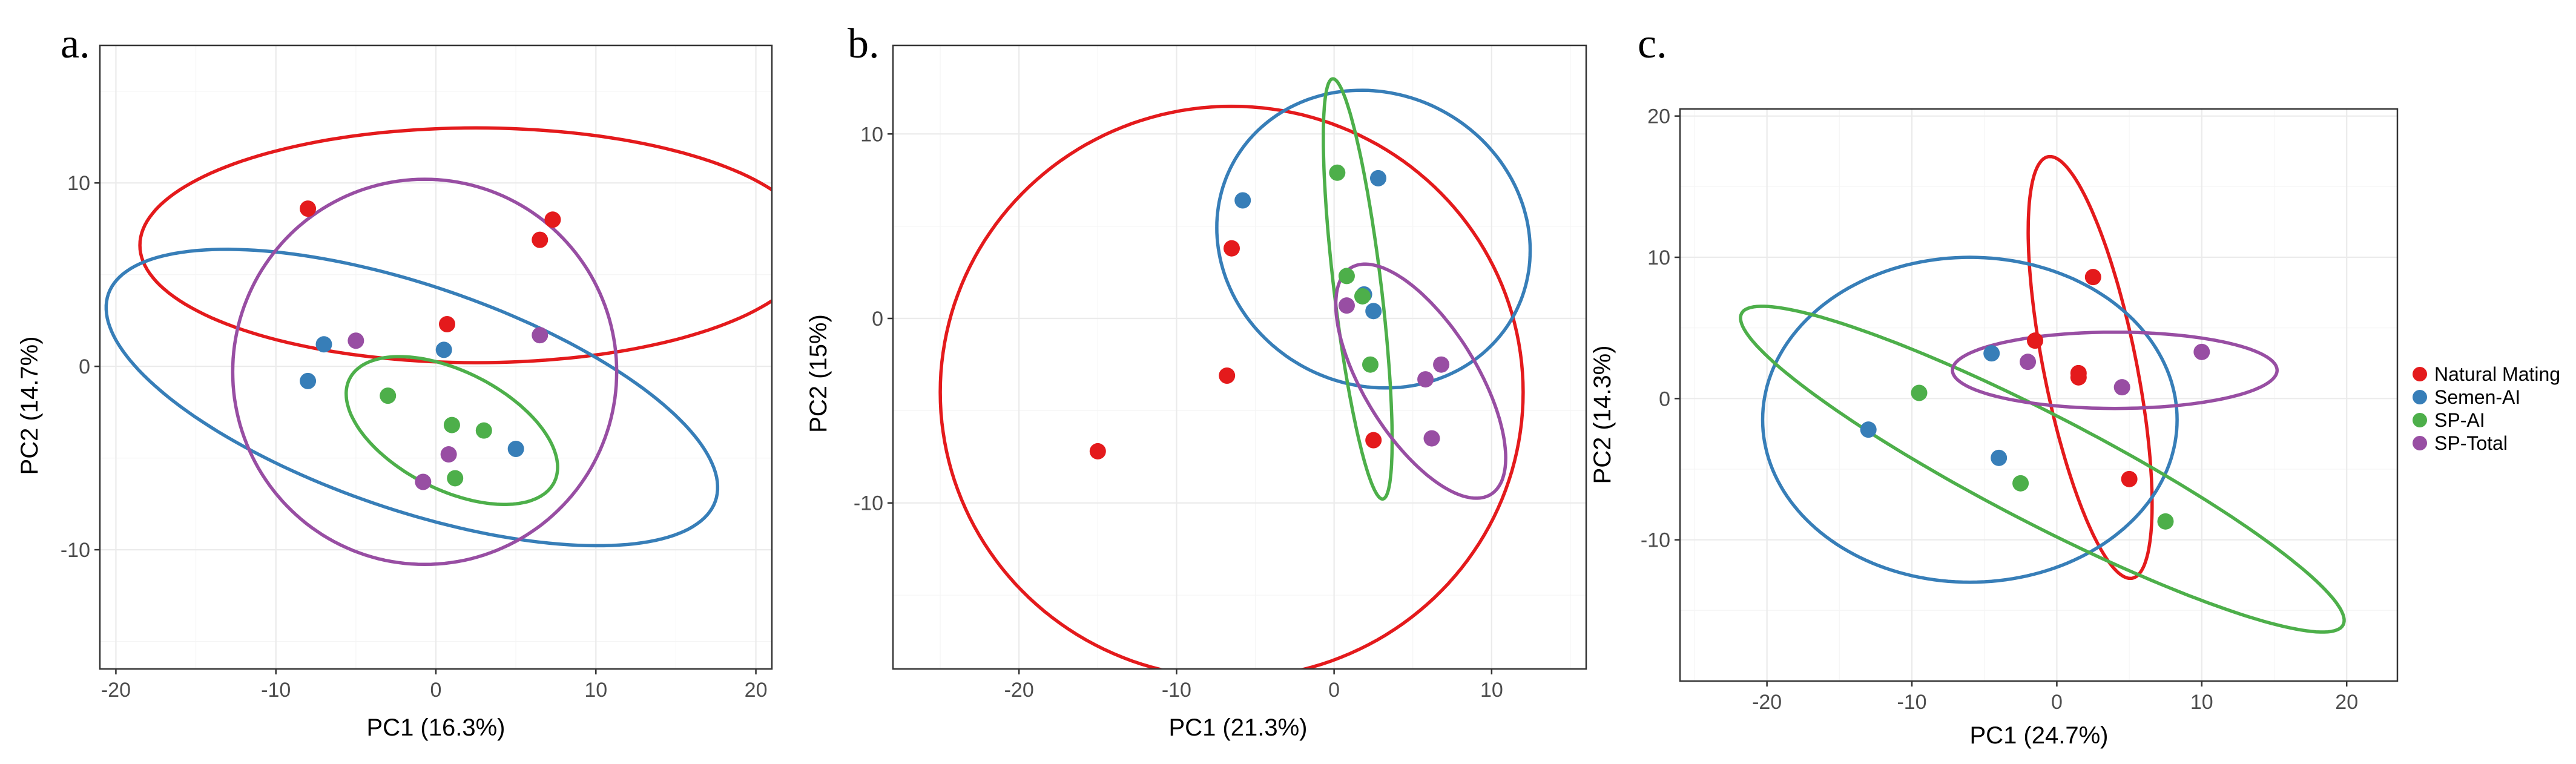 The width and height of the screenshot is (2576, 764). What do you see at coordinates (2459, 420) in the screenshot?
I see `legend-label-sp-ai: SP-AI` at bounding box center [2459, 420].